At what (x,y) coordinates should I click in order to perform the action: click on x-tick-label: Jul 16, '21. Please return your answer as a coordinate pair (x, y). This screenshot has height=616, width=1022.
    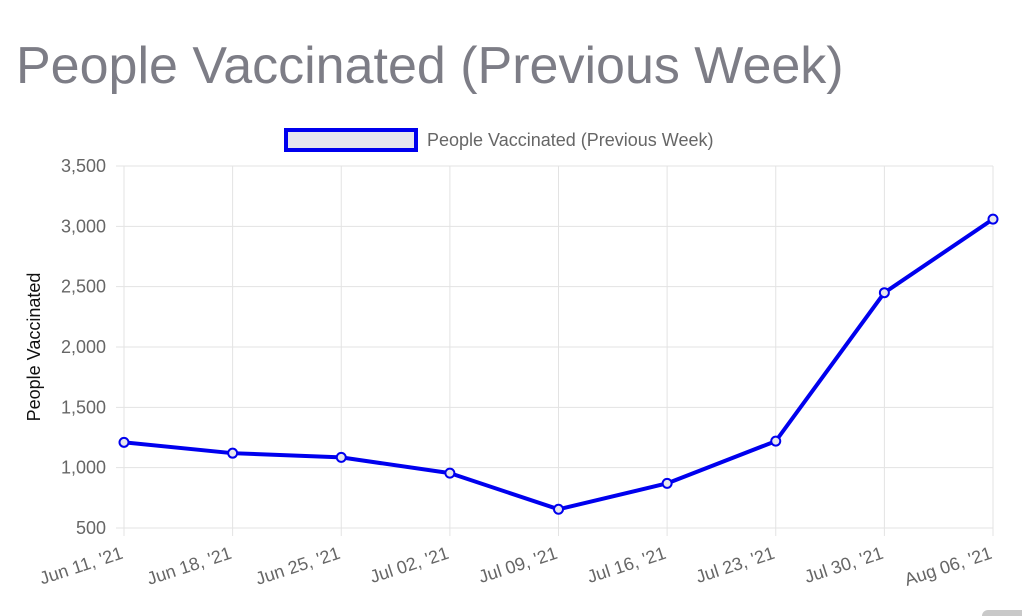
    Looking at the image, I should click on (627, 565).